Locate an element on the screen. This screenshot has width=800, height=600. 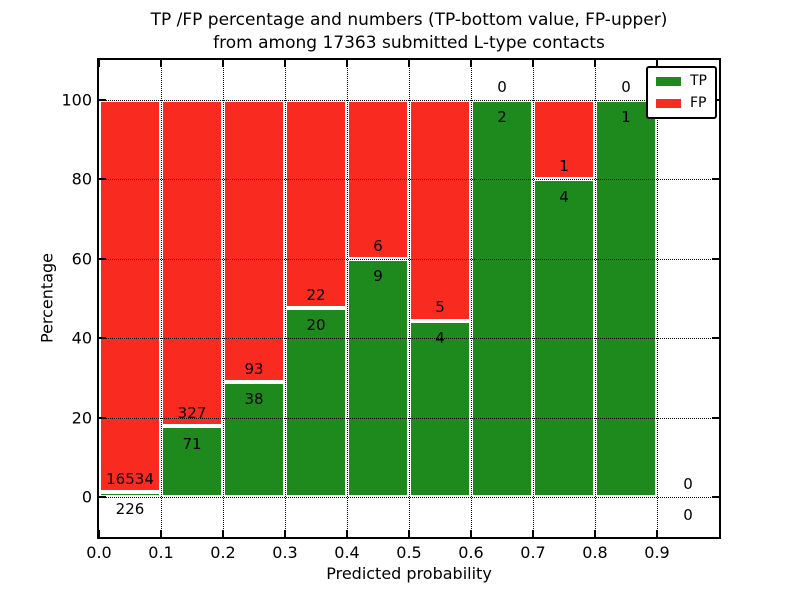
fp-count-label: 22 is located at coordinates (316, 294).